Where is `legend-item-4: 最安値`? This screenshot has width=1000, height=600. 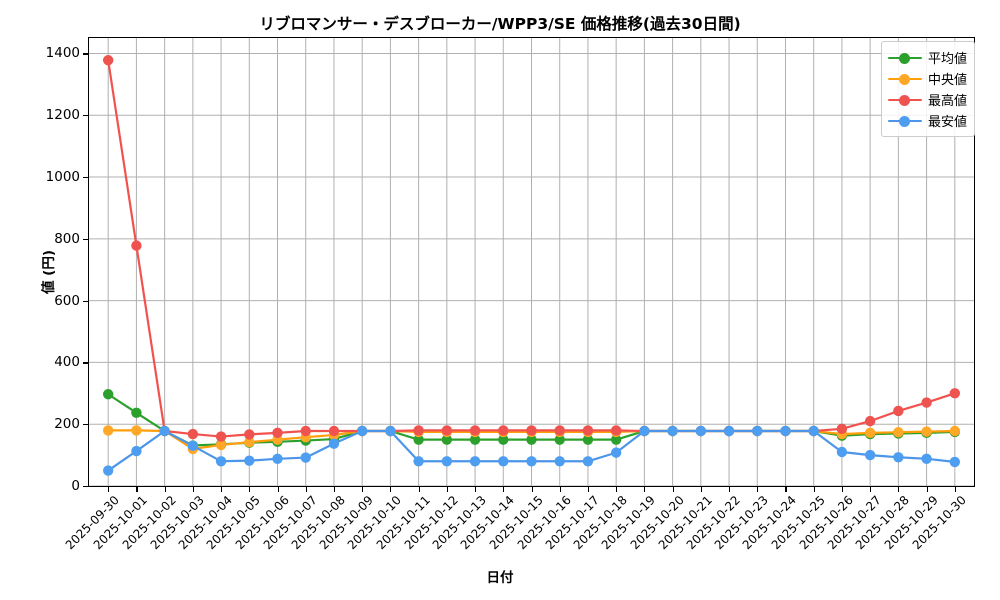 legend-item-4: 最安値 is located at coordinates (927, 120).